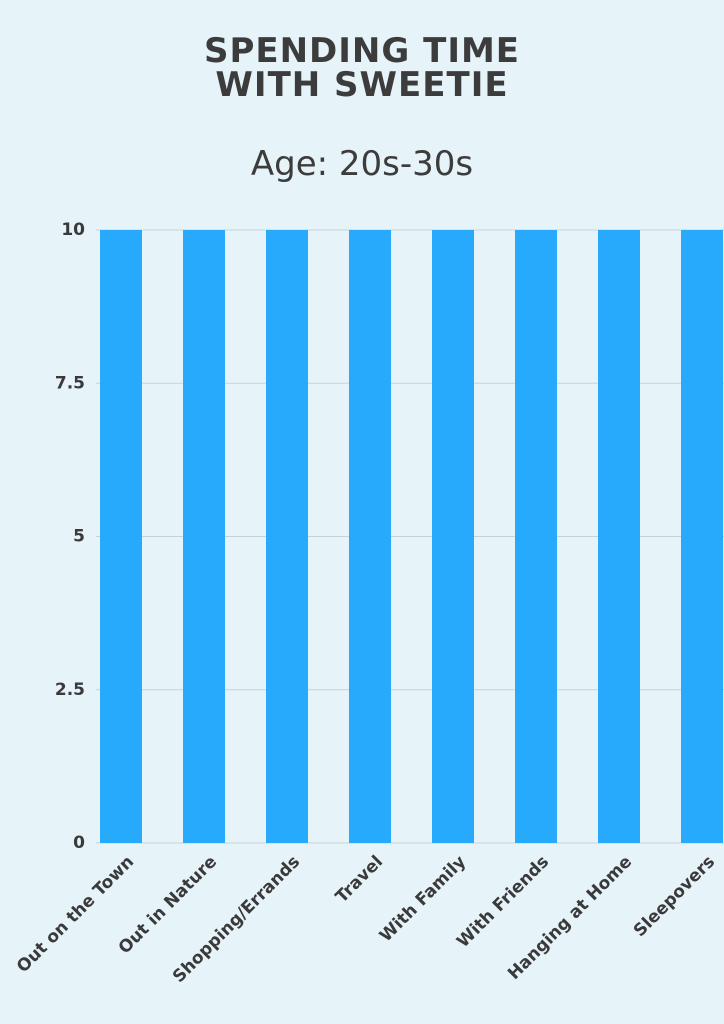 The height and width of the screenshot is (1024, 724). I want to click on x-tick-label: Out on the Town, so click(75, 914).